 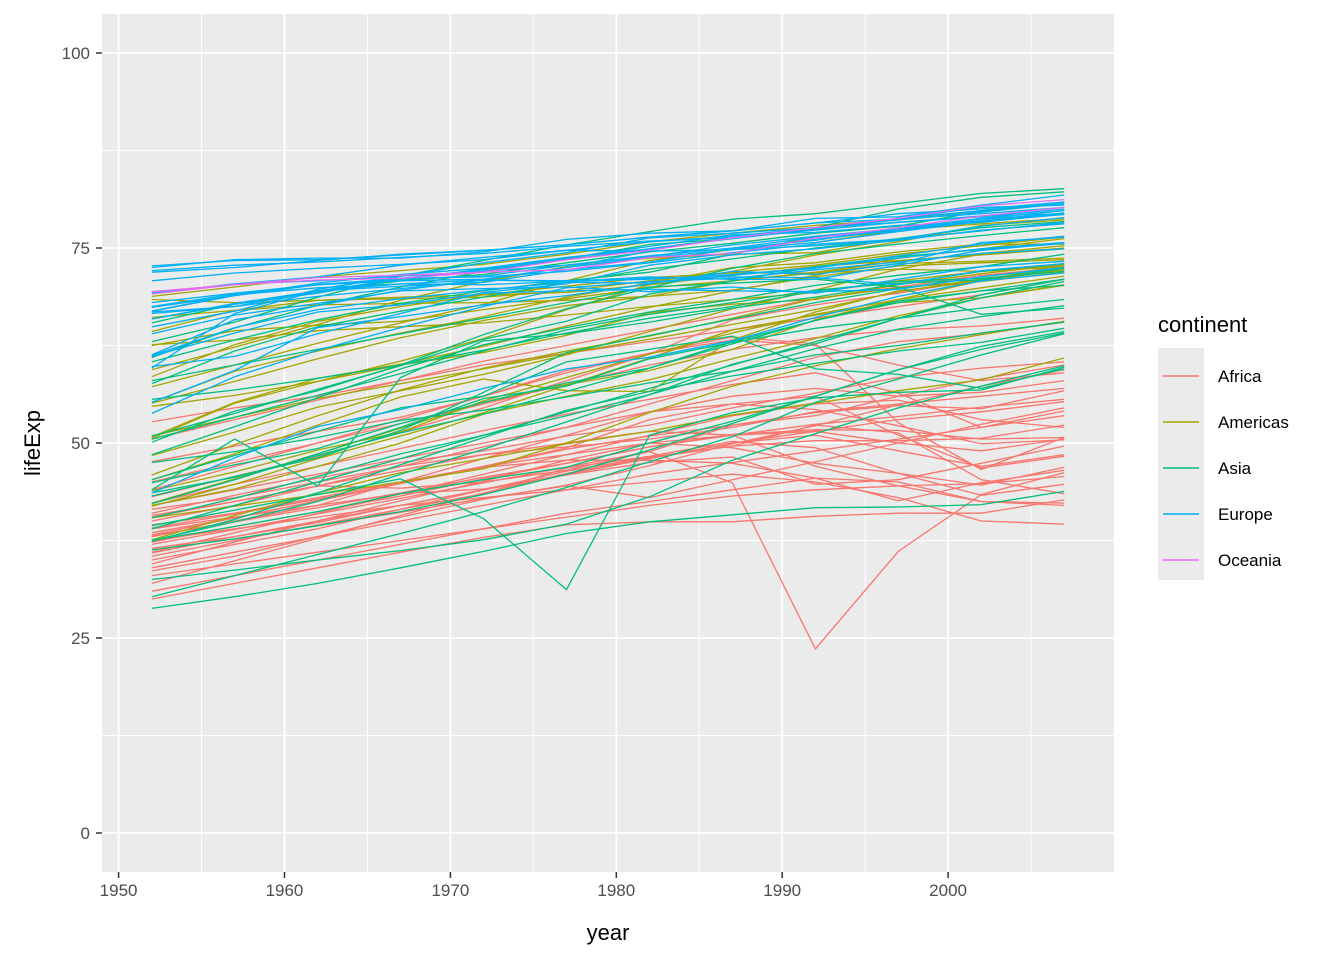 What do you see at coordinates (450, 890) in the screenshot?
I see `x-tick-label: 1970` at bounding box center [450, 890].